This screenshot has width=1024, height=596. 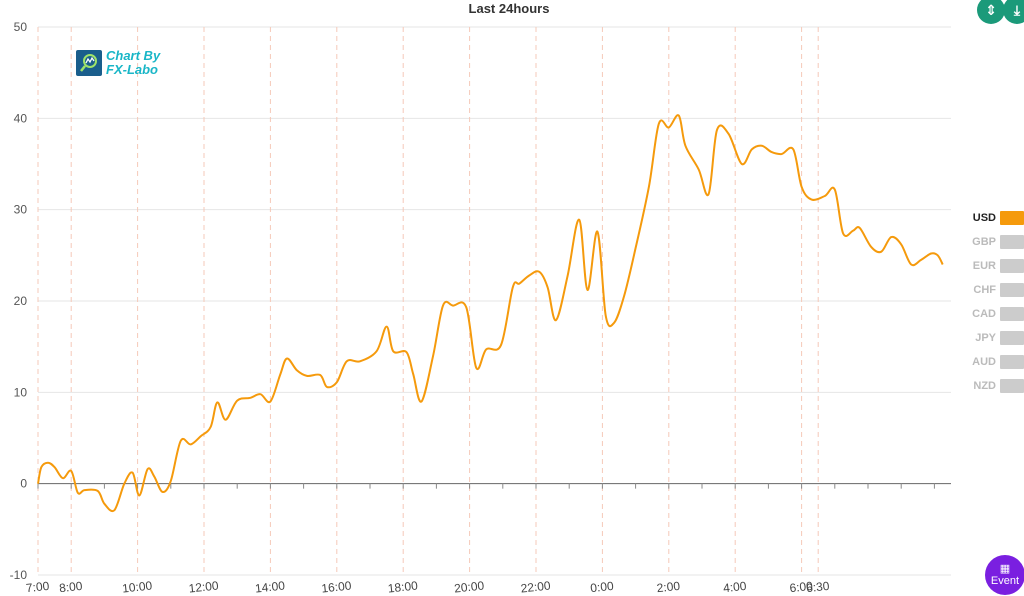 I want to click on legend-item-eur: EUR, so click(x=991, y=266).